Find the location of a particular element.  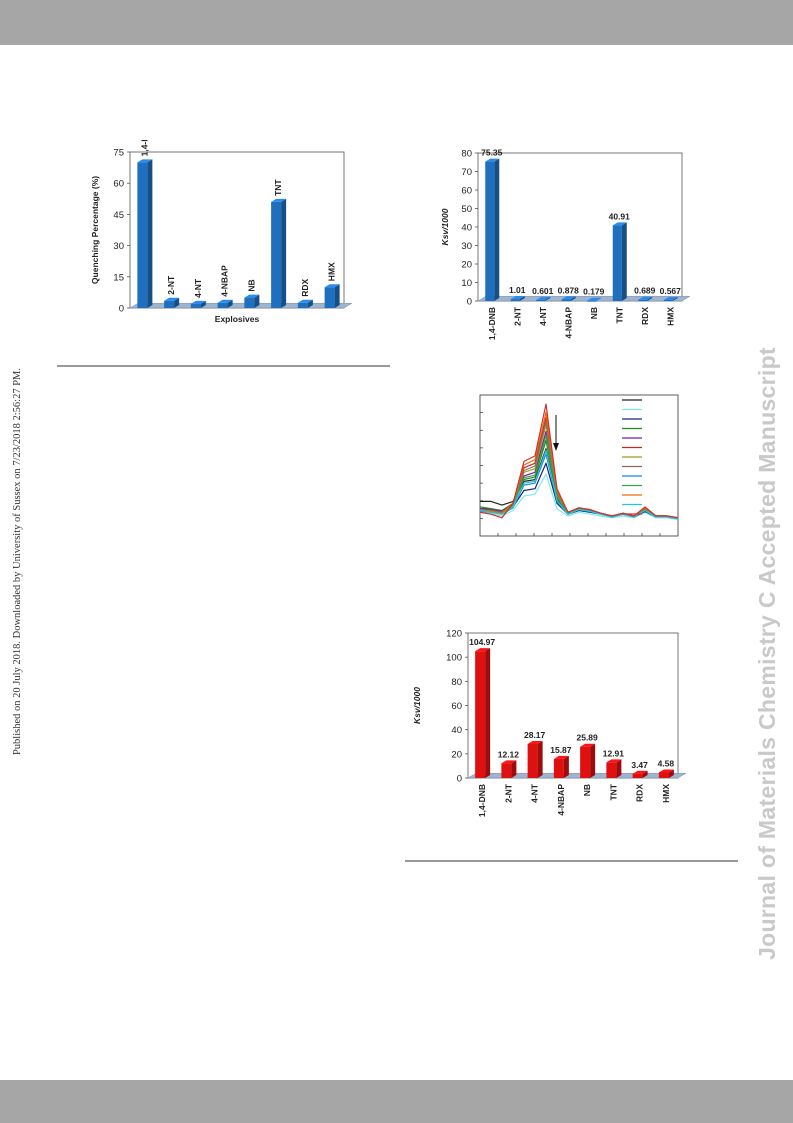

y-axis-title: Ksv/1000 is located at coordinates (417, 705).